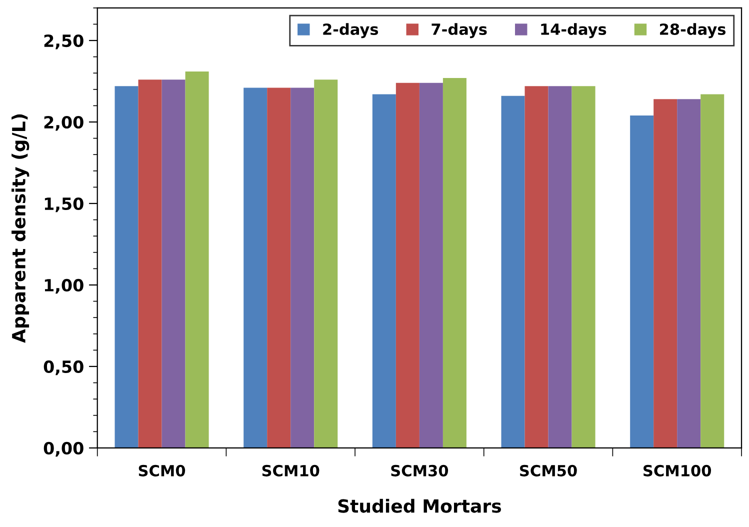  I want to click on x-tick-label: SCM50, so click(548, 470).